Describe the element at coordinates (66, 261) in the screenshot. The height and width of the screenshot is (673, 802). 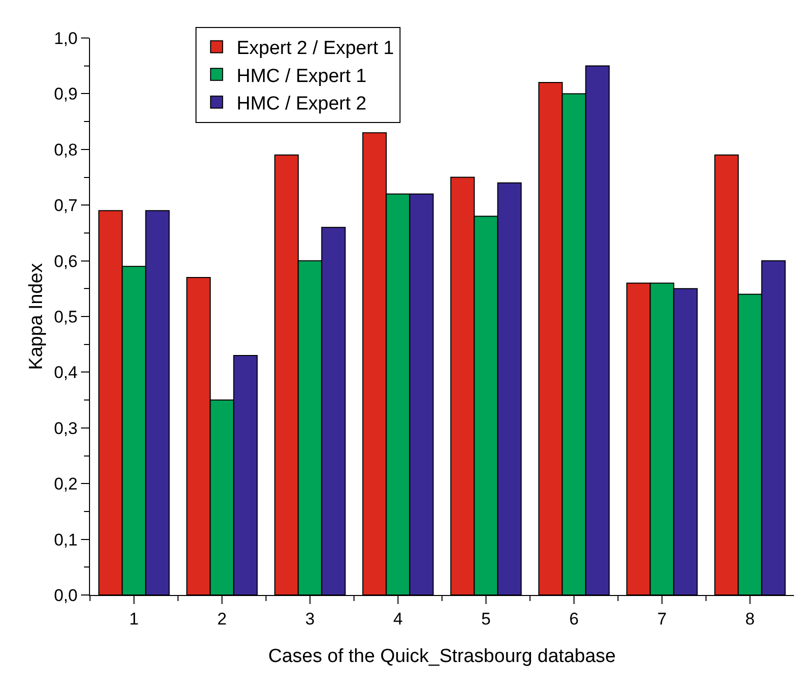
I see `y-tick-label: 0,6` at that location.